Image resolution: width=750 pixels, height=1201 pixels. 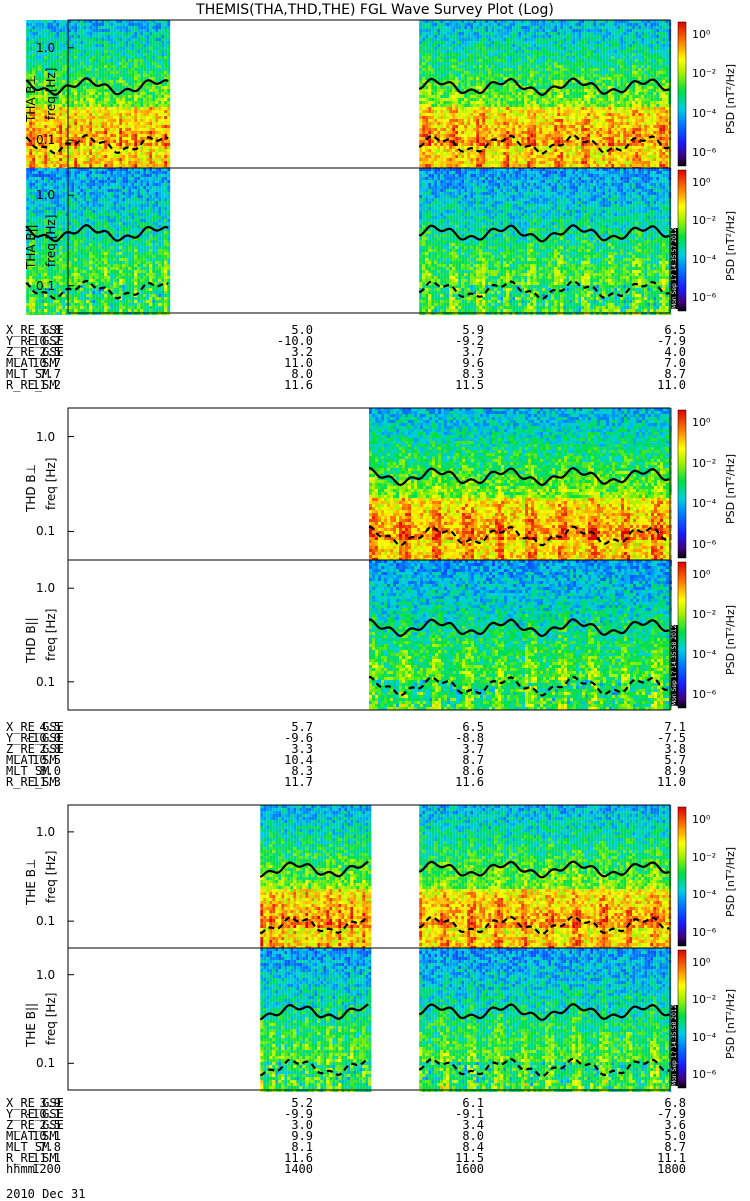 I want to click on ephemeris-value: 11.2, so click(x=38, y=385).